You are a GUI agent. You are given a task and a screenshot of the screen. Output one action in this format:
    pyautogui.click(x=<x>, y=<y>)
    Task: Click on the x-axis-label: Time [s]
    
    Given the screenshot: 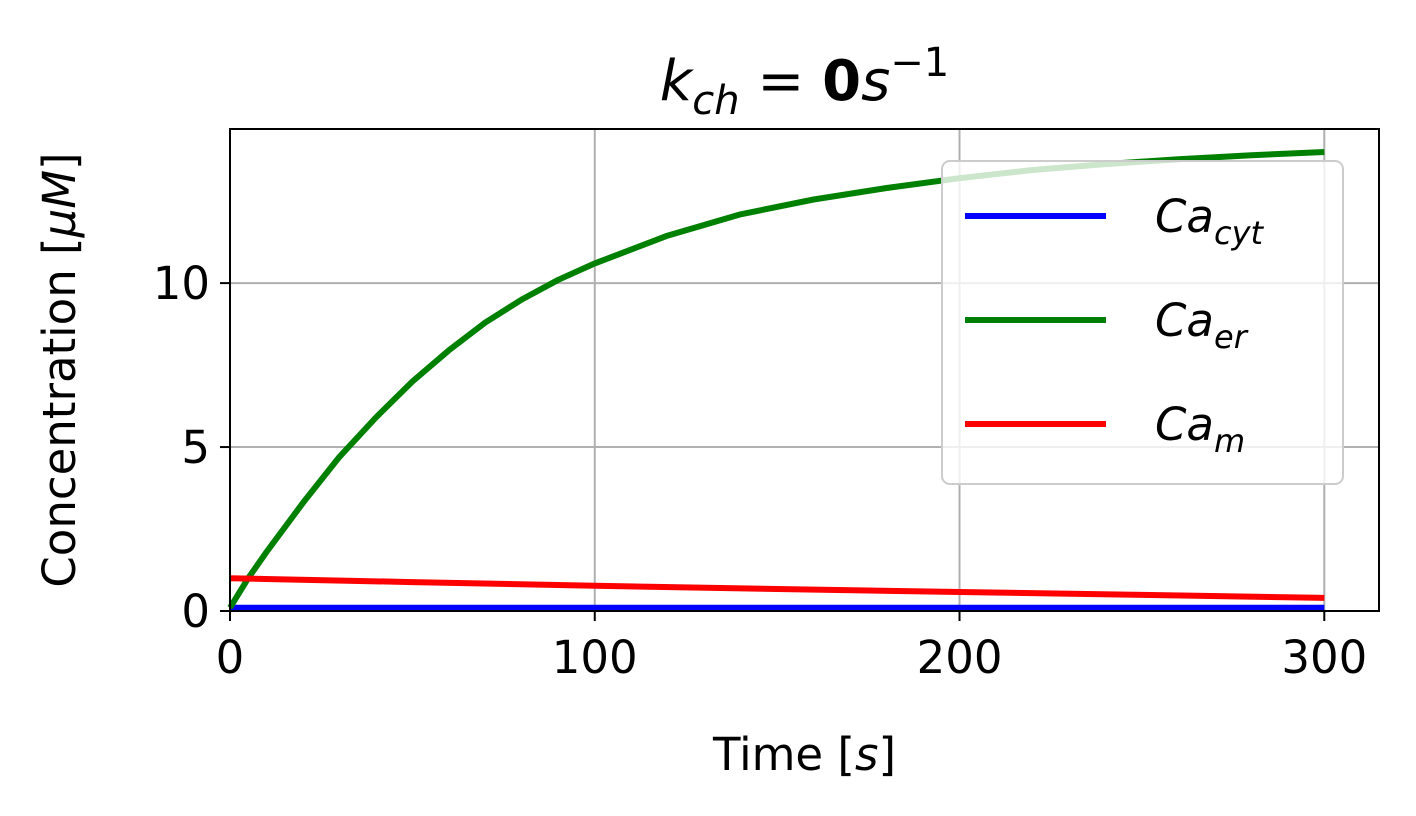 What is the action you would take?
    pyautogui.click(x=804, y=754)
    